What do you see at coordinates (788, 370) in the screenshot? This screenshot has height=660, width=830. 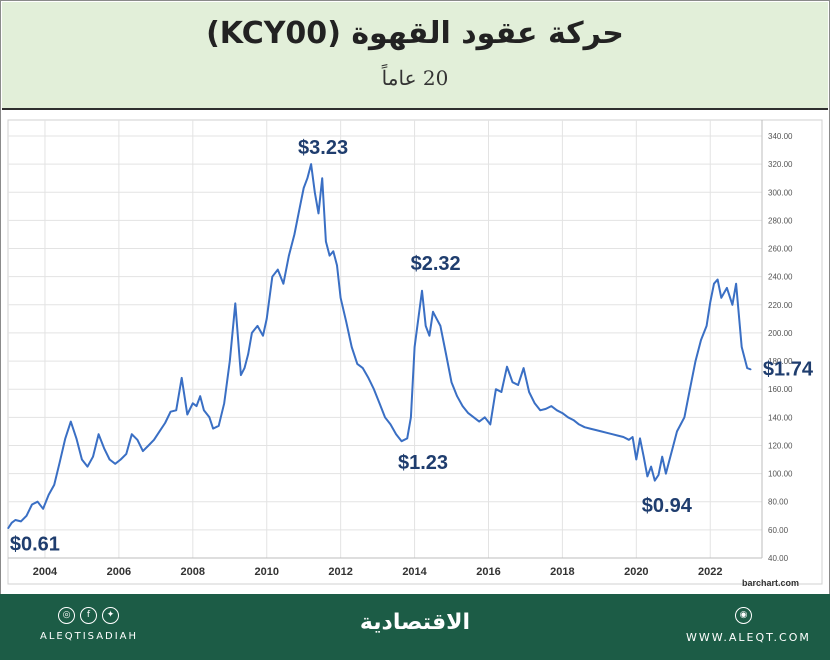 I see `price-annotation: $1.74` at bounding box center [788, 370].